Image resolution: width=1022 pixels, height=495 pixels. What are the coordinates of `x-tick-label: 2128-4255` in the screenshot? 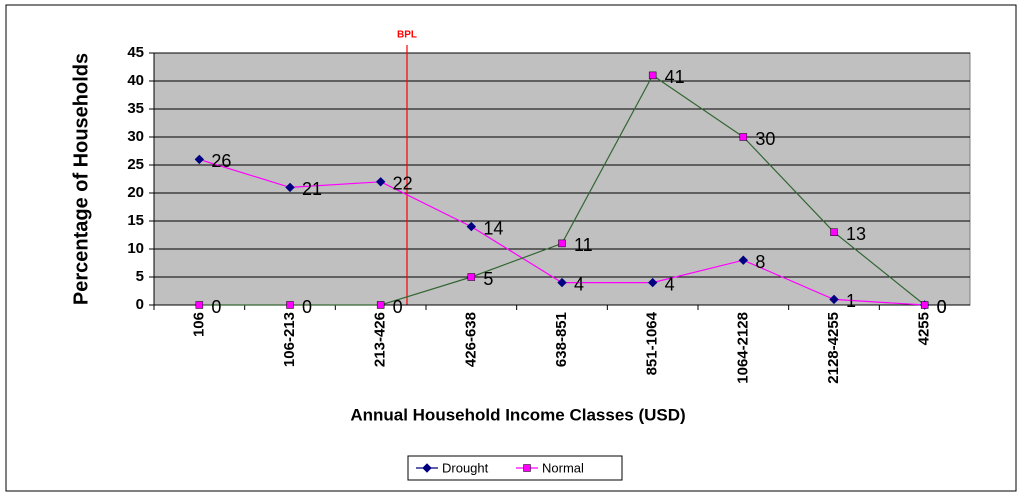 It's located at (833, 348).